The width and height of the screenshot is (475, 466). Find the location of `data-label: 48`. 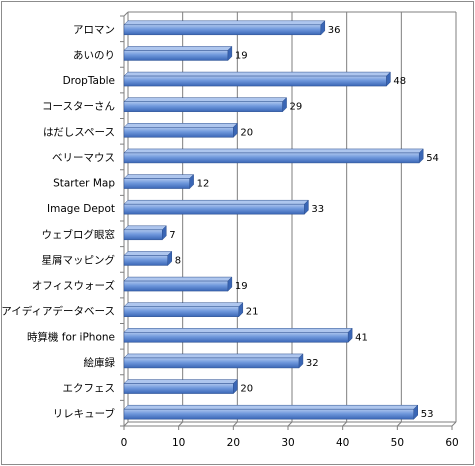

data-label: 48 is located at coordinates (399, 81).